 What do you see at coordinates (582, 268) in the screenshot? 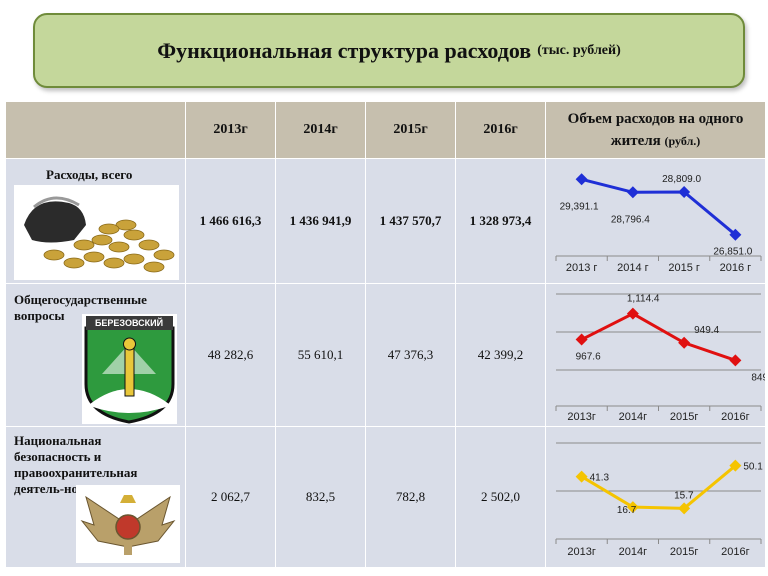
I see `x-tick-label: 2013 г` at bounding box center [582, 268].